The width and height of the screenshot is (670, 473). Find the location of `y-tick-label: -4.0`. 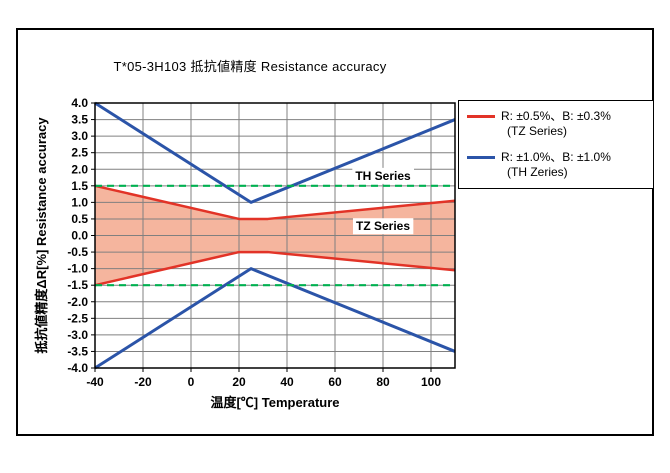

y-tick-label: -4.0 is located at coordinates (77, 368).